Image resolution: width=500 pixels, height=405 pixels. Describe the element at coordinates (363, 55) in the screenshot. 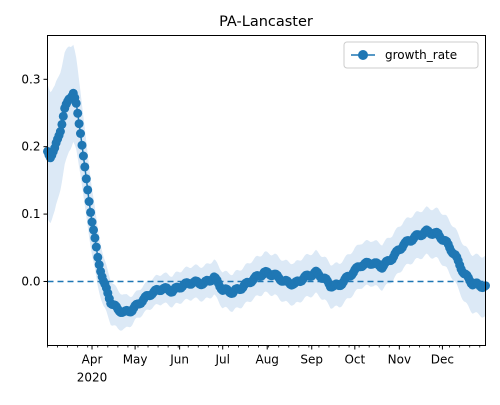

I see `legend-marker-swatch` at that location.